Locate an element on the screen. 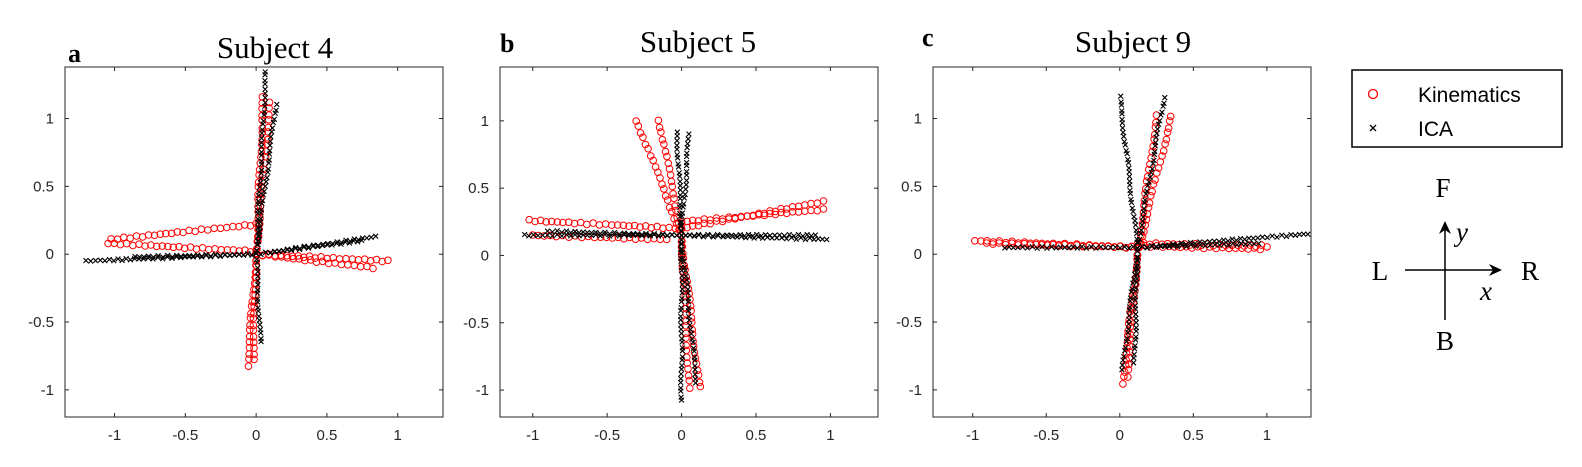 The image size is (1582, 467). y-tick-label: 1 is located at coordinates (485, 121).